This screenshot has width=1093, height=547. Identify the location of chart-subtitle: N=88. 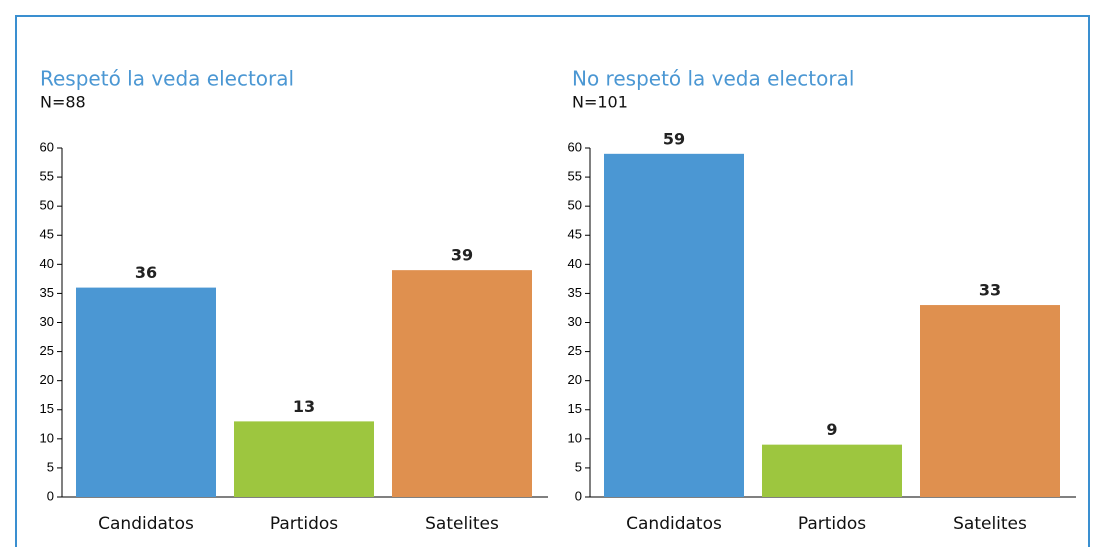
(63, 102).